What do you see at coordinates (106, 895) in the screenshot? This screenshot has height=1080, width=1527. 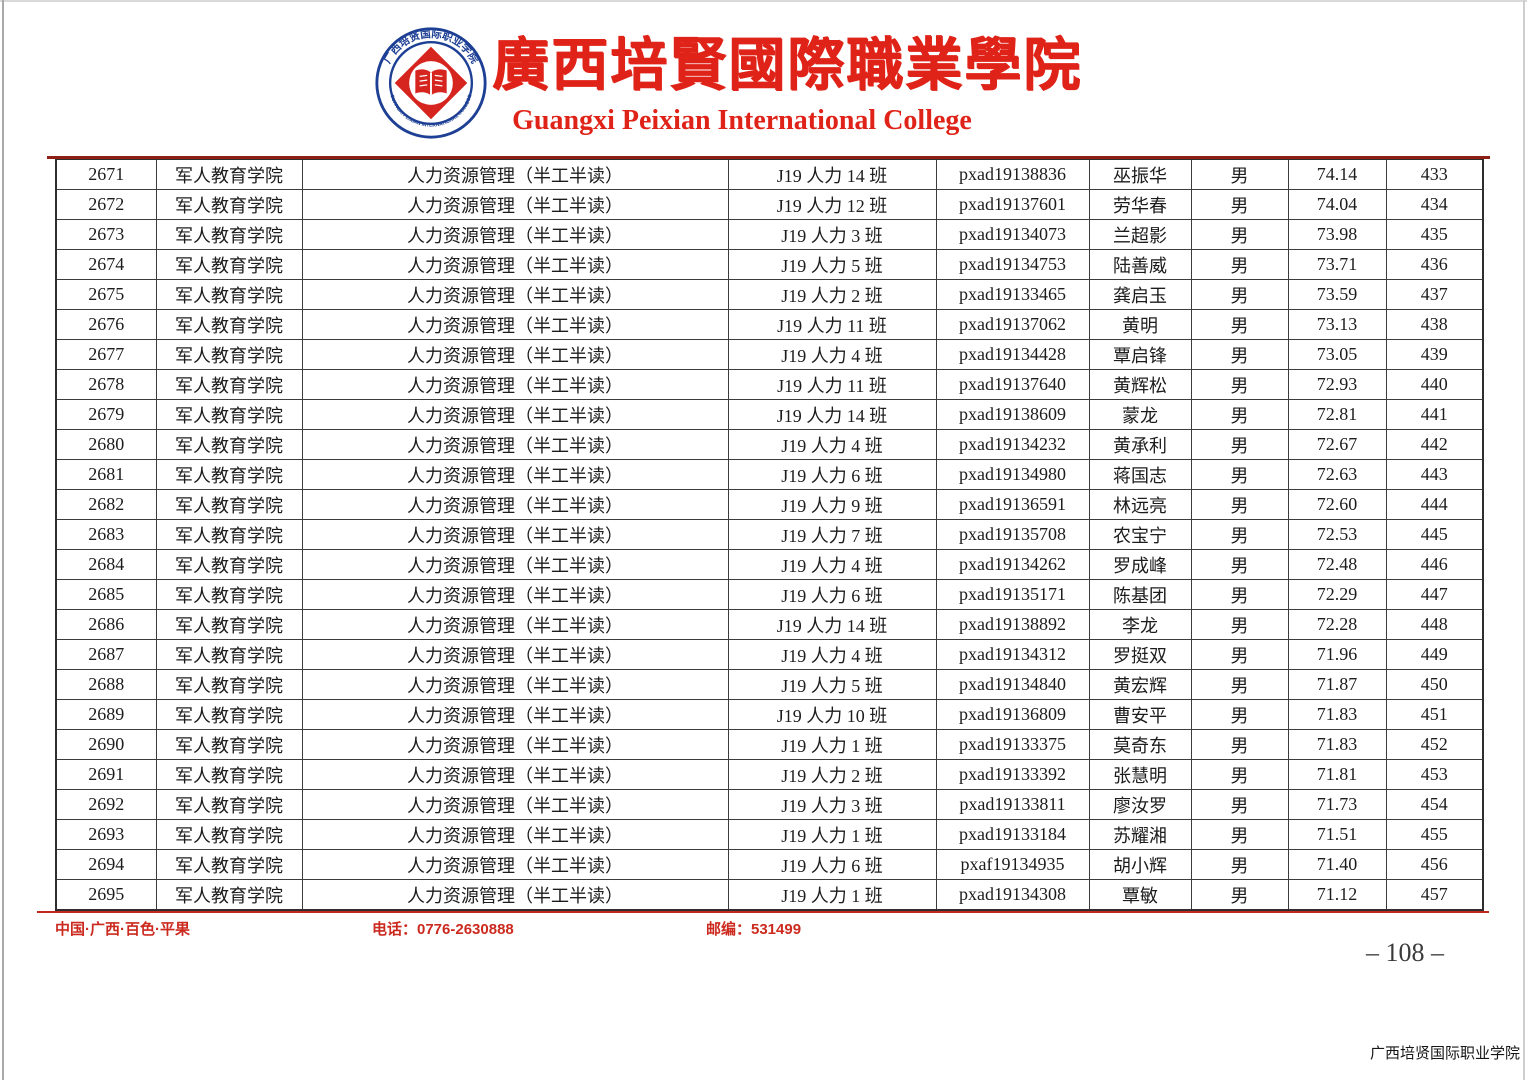 I see `serial-number: 2695` at bounding box center [106, 895].